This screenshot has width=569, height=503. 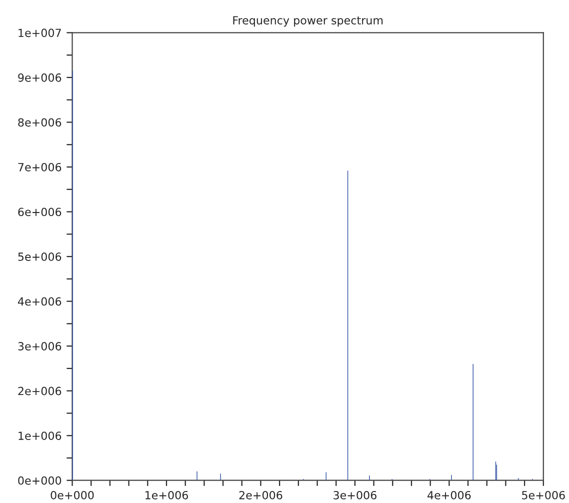 I want to click on x-tick-label: 3e+006, so click(x=355, y=495).